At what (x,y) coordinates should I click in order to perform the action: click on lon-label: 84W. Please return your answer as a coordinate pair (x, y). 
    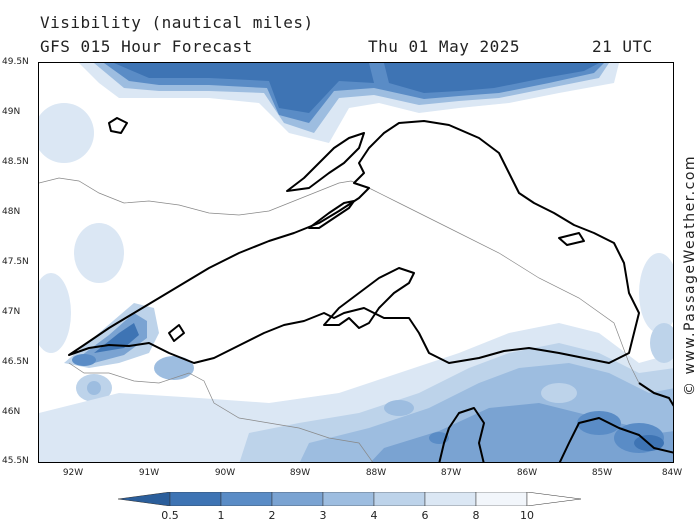
    Looking at the image, I should click on (672, 473).